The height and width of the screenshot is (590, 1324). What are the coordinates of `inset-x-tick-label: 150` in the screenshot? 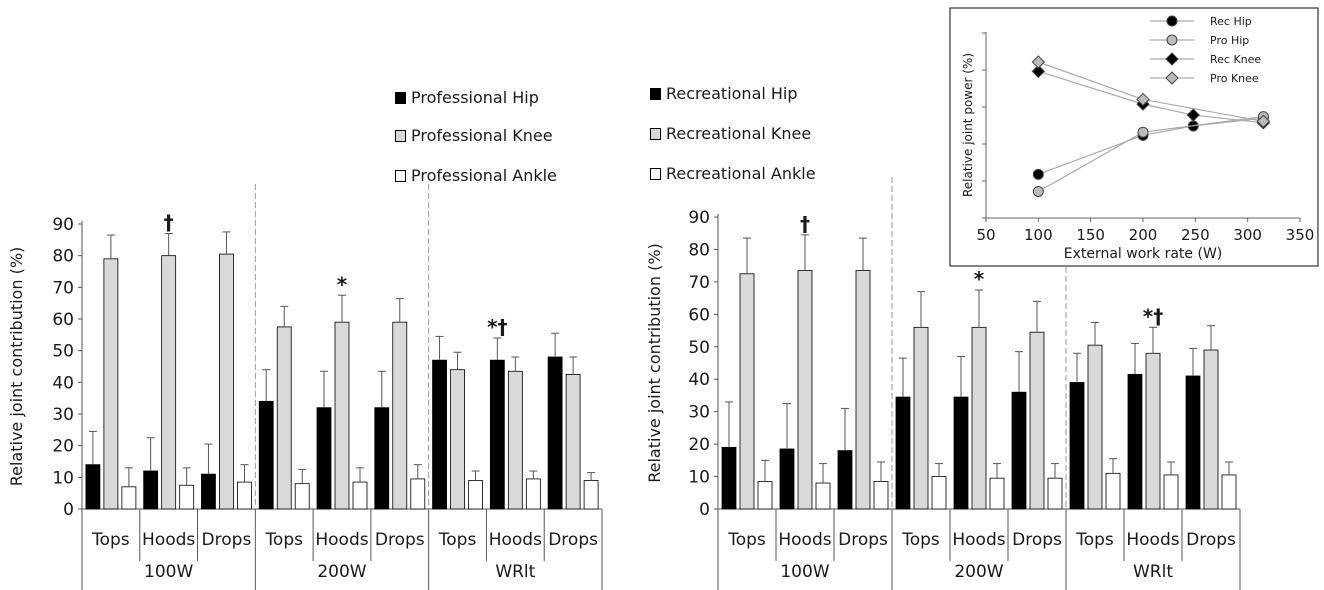 It's located at (1090, 235).